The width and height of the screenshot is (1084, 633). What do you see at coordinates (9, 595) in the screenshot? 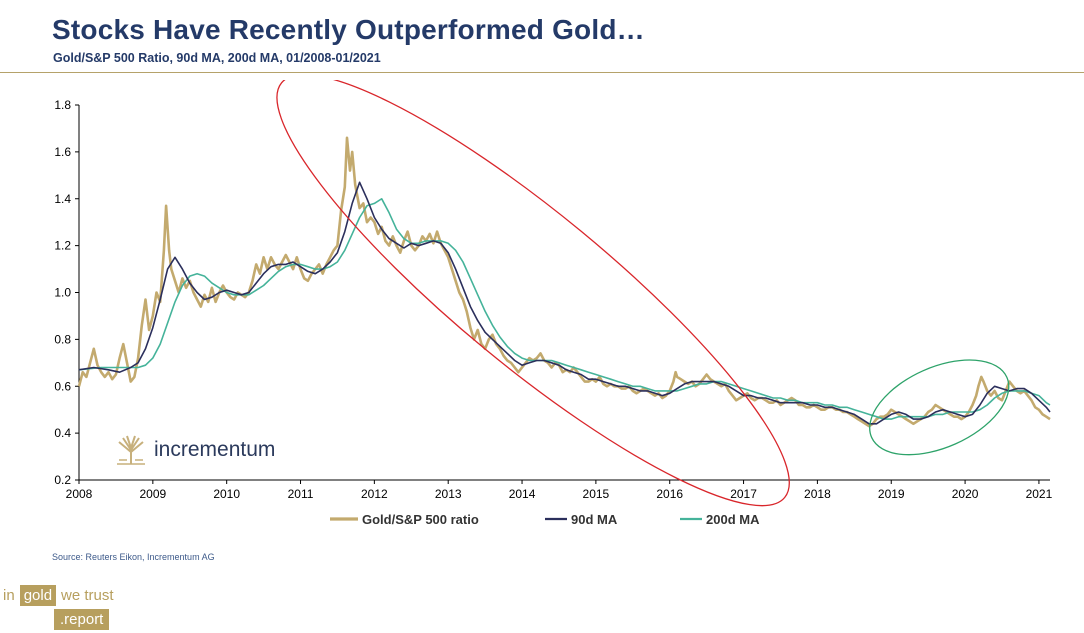
I see `brand-in: in` at bounding box center [9, 595].